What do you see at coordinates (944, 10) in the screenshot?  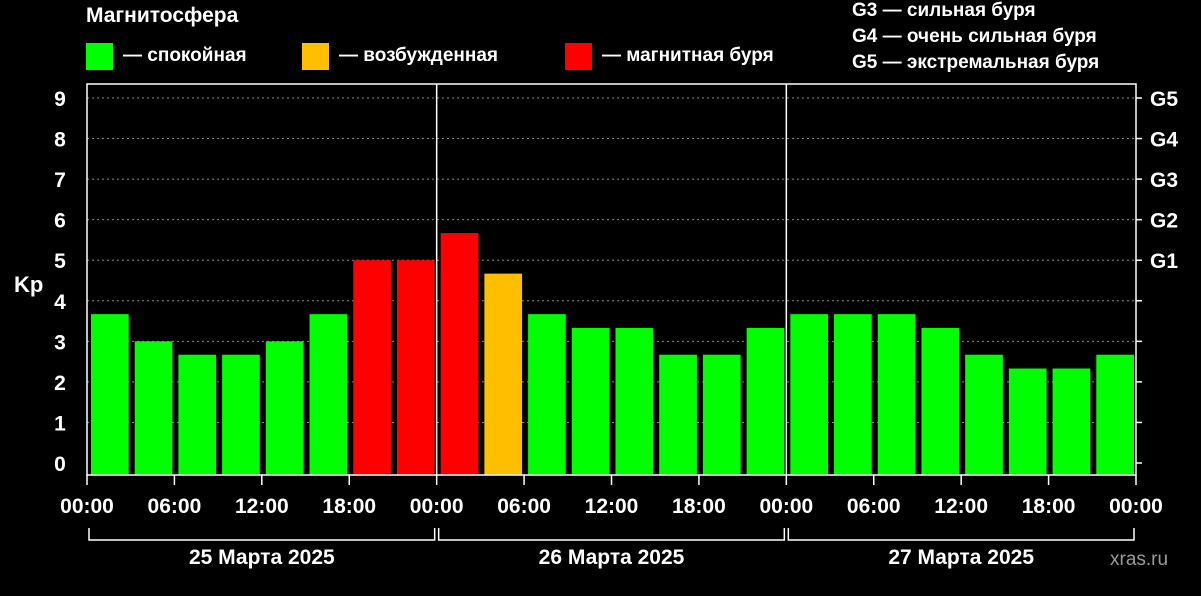 I see `g3-note: G3 — сильная буря` at bounding box center [944, 10].